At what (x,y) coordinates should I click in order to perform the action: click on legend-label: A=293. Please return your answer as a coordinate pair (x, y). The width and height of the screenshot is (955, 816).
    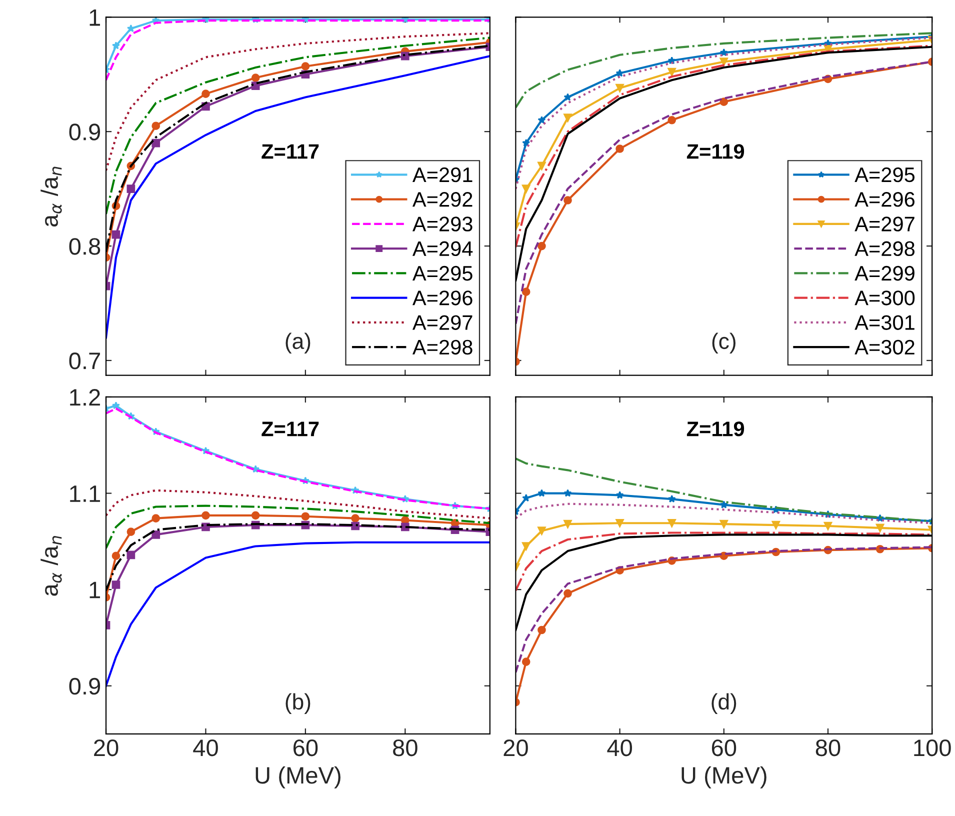
    Looking at the image, I should click on (442, 224).